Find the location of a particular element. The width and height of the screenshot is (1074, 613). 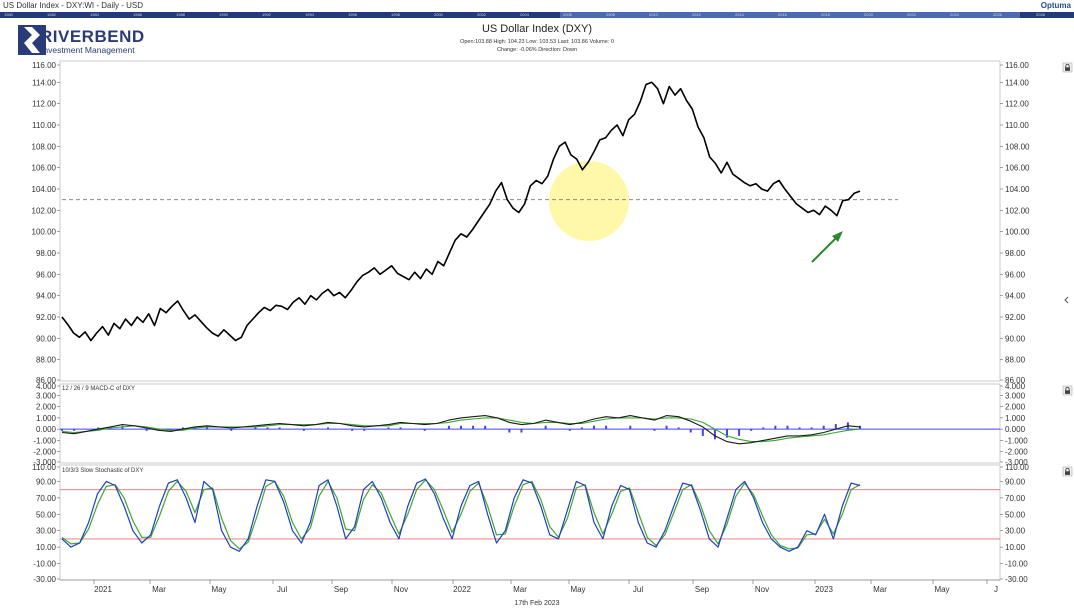

timeline-year: 2010 is located at coordinates (653, 14).